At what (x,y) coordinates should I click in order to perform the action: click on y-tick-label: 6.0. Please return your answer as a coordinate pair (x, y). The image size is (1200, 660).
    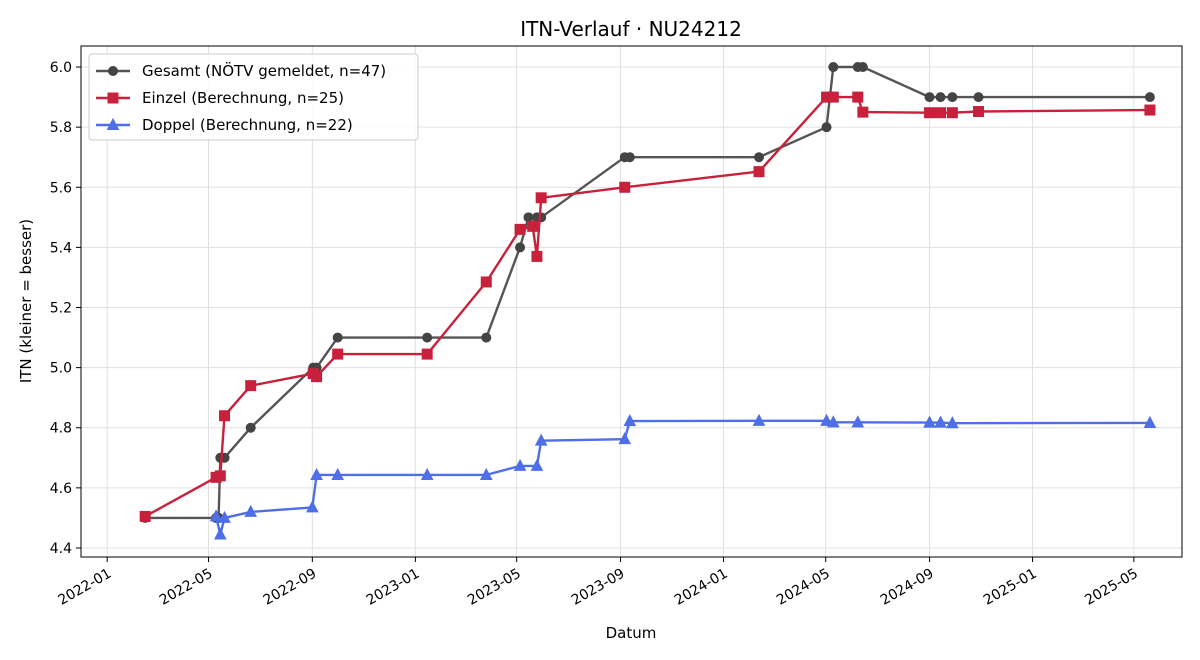
    Looking at the image, I should click on (61, 68).